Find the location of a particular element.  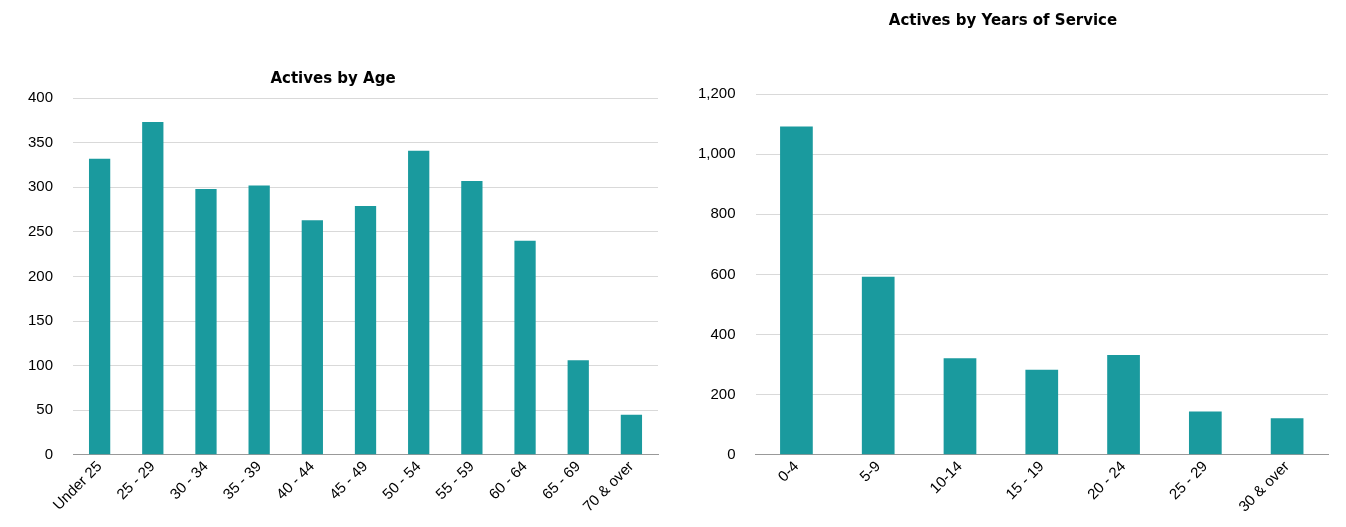

y-tick-label: 1,000 is located at coordinates (716, 153).